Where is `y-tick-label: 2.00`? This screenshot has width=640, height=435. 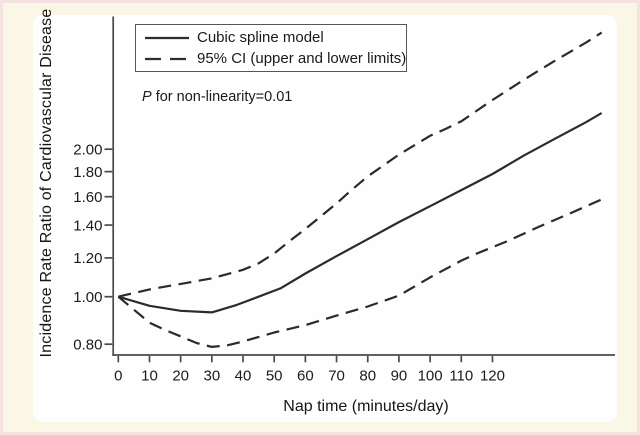 y-tick-label: 2.00 is located at coordinates (87, 149).